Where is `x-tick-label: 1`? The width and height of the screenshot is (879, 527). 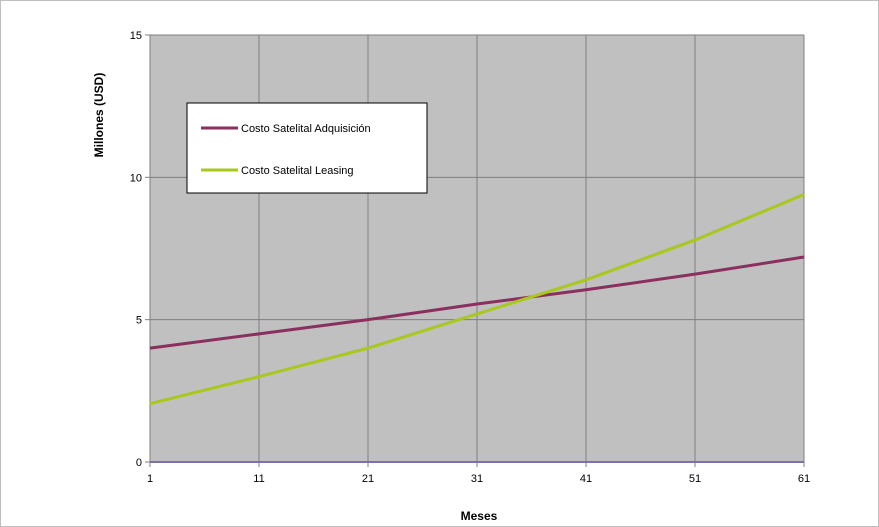
x-tick-label: 1 is located at coordinates (150, 479).